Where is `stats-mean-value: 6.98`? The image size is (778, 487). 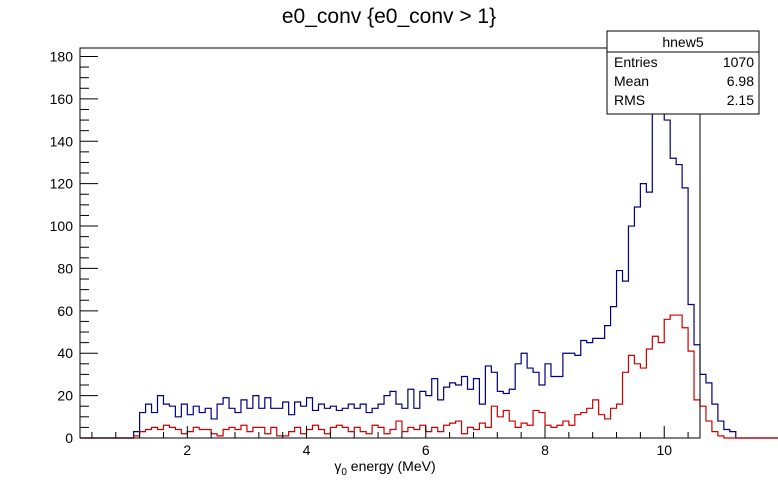
stats-mean-value: 6.98 is located at coordinates (740, 81).